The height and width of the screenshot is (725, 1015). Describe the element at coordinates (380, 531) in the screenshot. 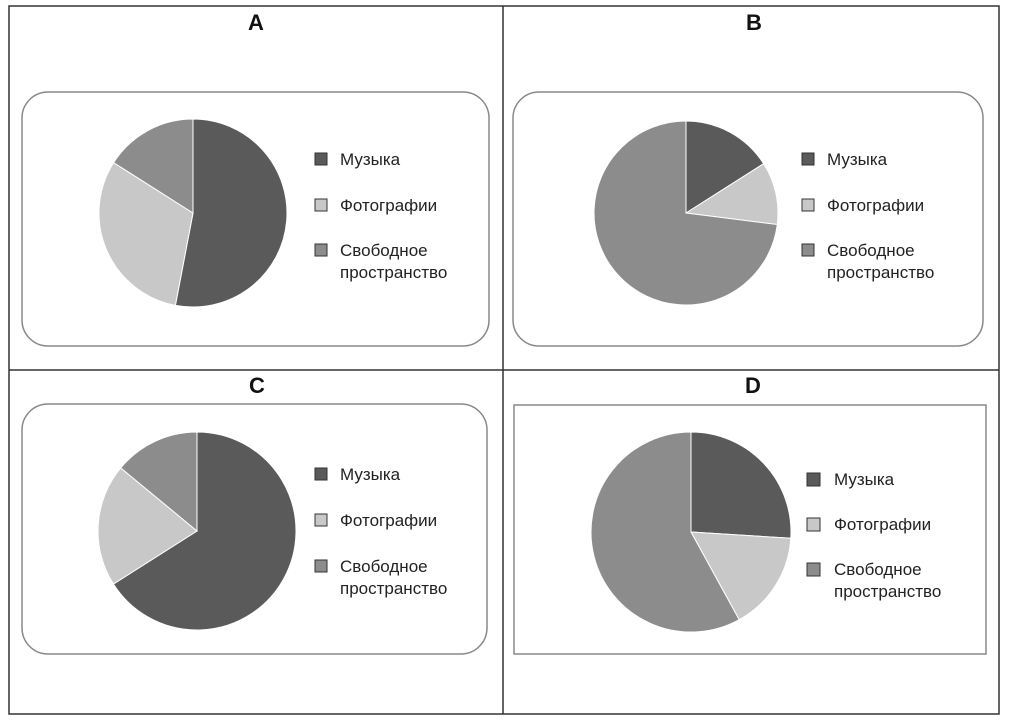

I see `legend-c: Музыка Фотографии Свободное пространство` at that location.